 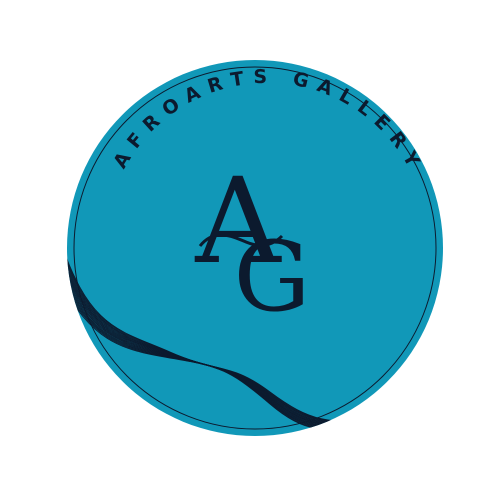 I want to click on monogram-letter-g: G, so click(x=272, y=277).